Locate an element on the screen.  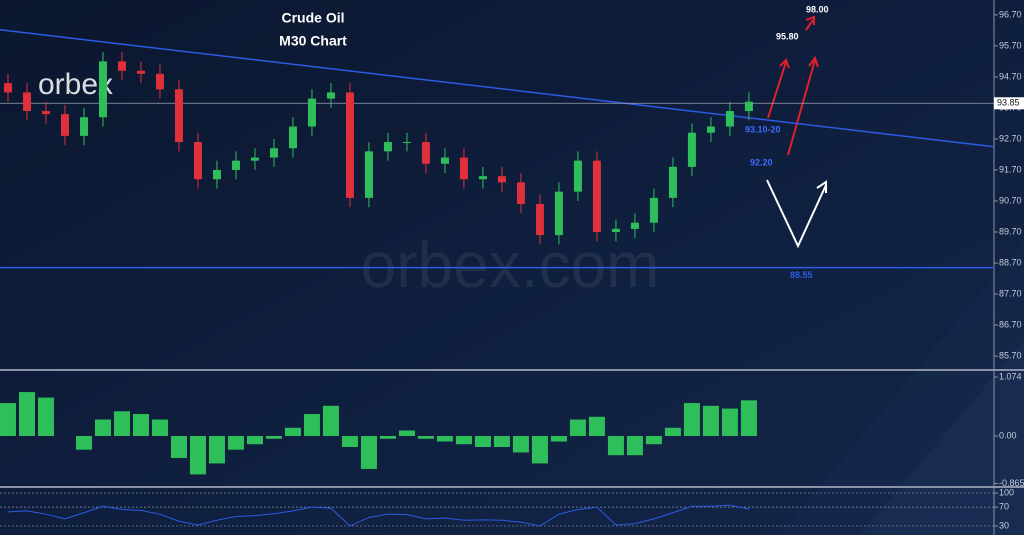
y-tick-label: 94.70 is located at coordinates (1010, 76).